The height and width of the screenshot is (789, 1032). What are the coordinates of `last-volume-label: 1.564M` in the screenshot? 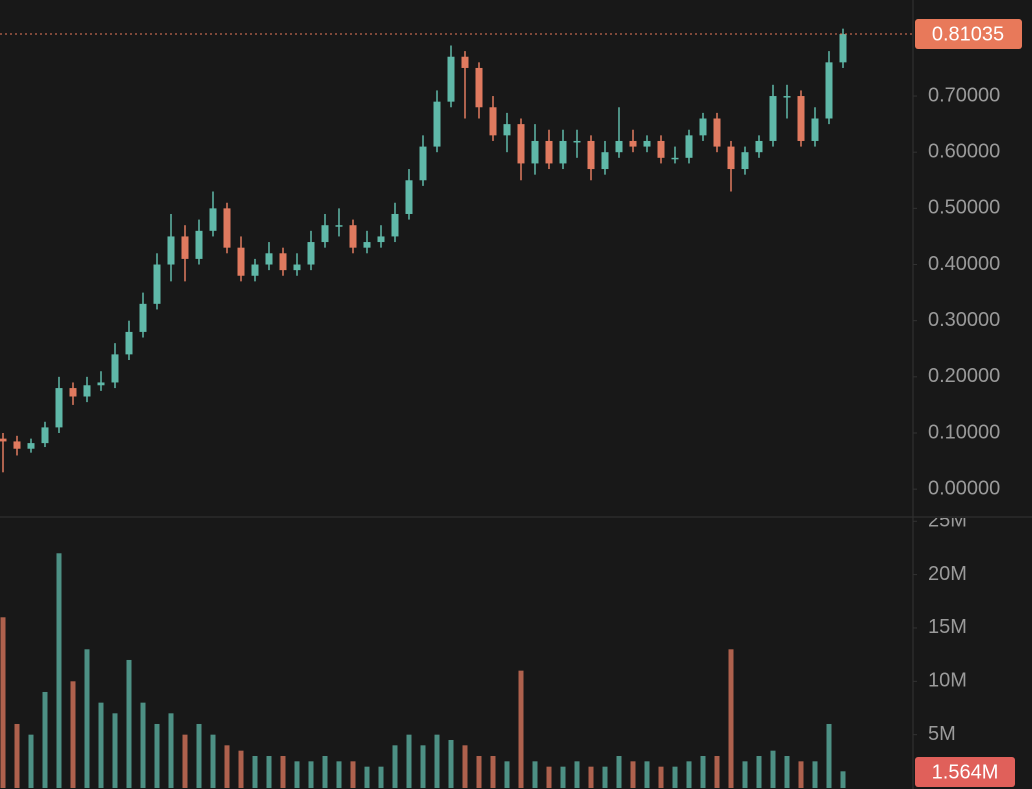 It's located at (965, 772).